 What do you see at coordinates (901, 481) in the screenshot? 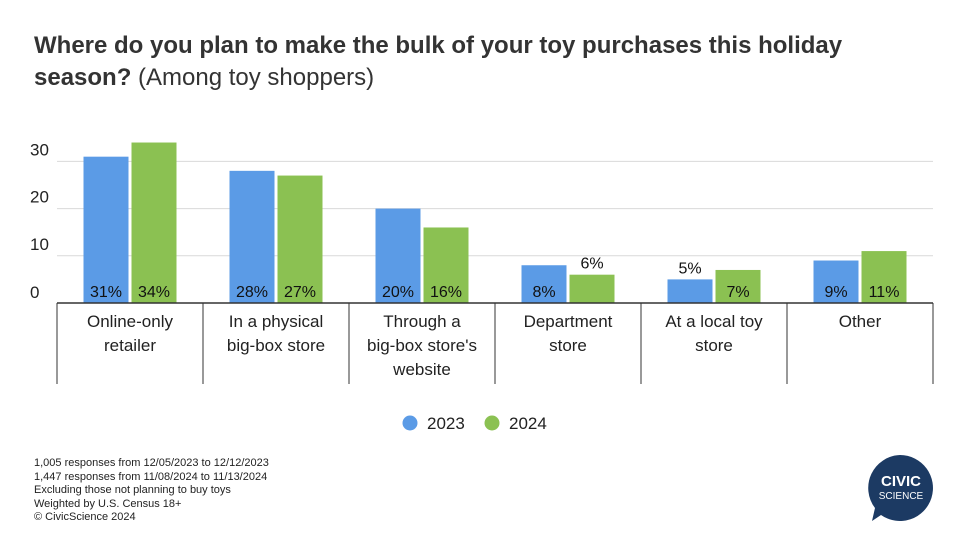
I see `logo-text-civic: CIVIC` at bounding box center [901, 481].